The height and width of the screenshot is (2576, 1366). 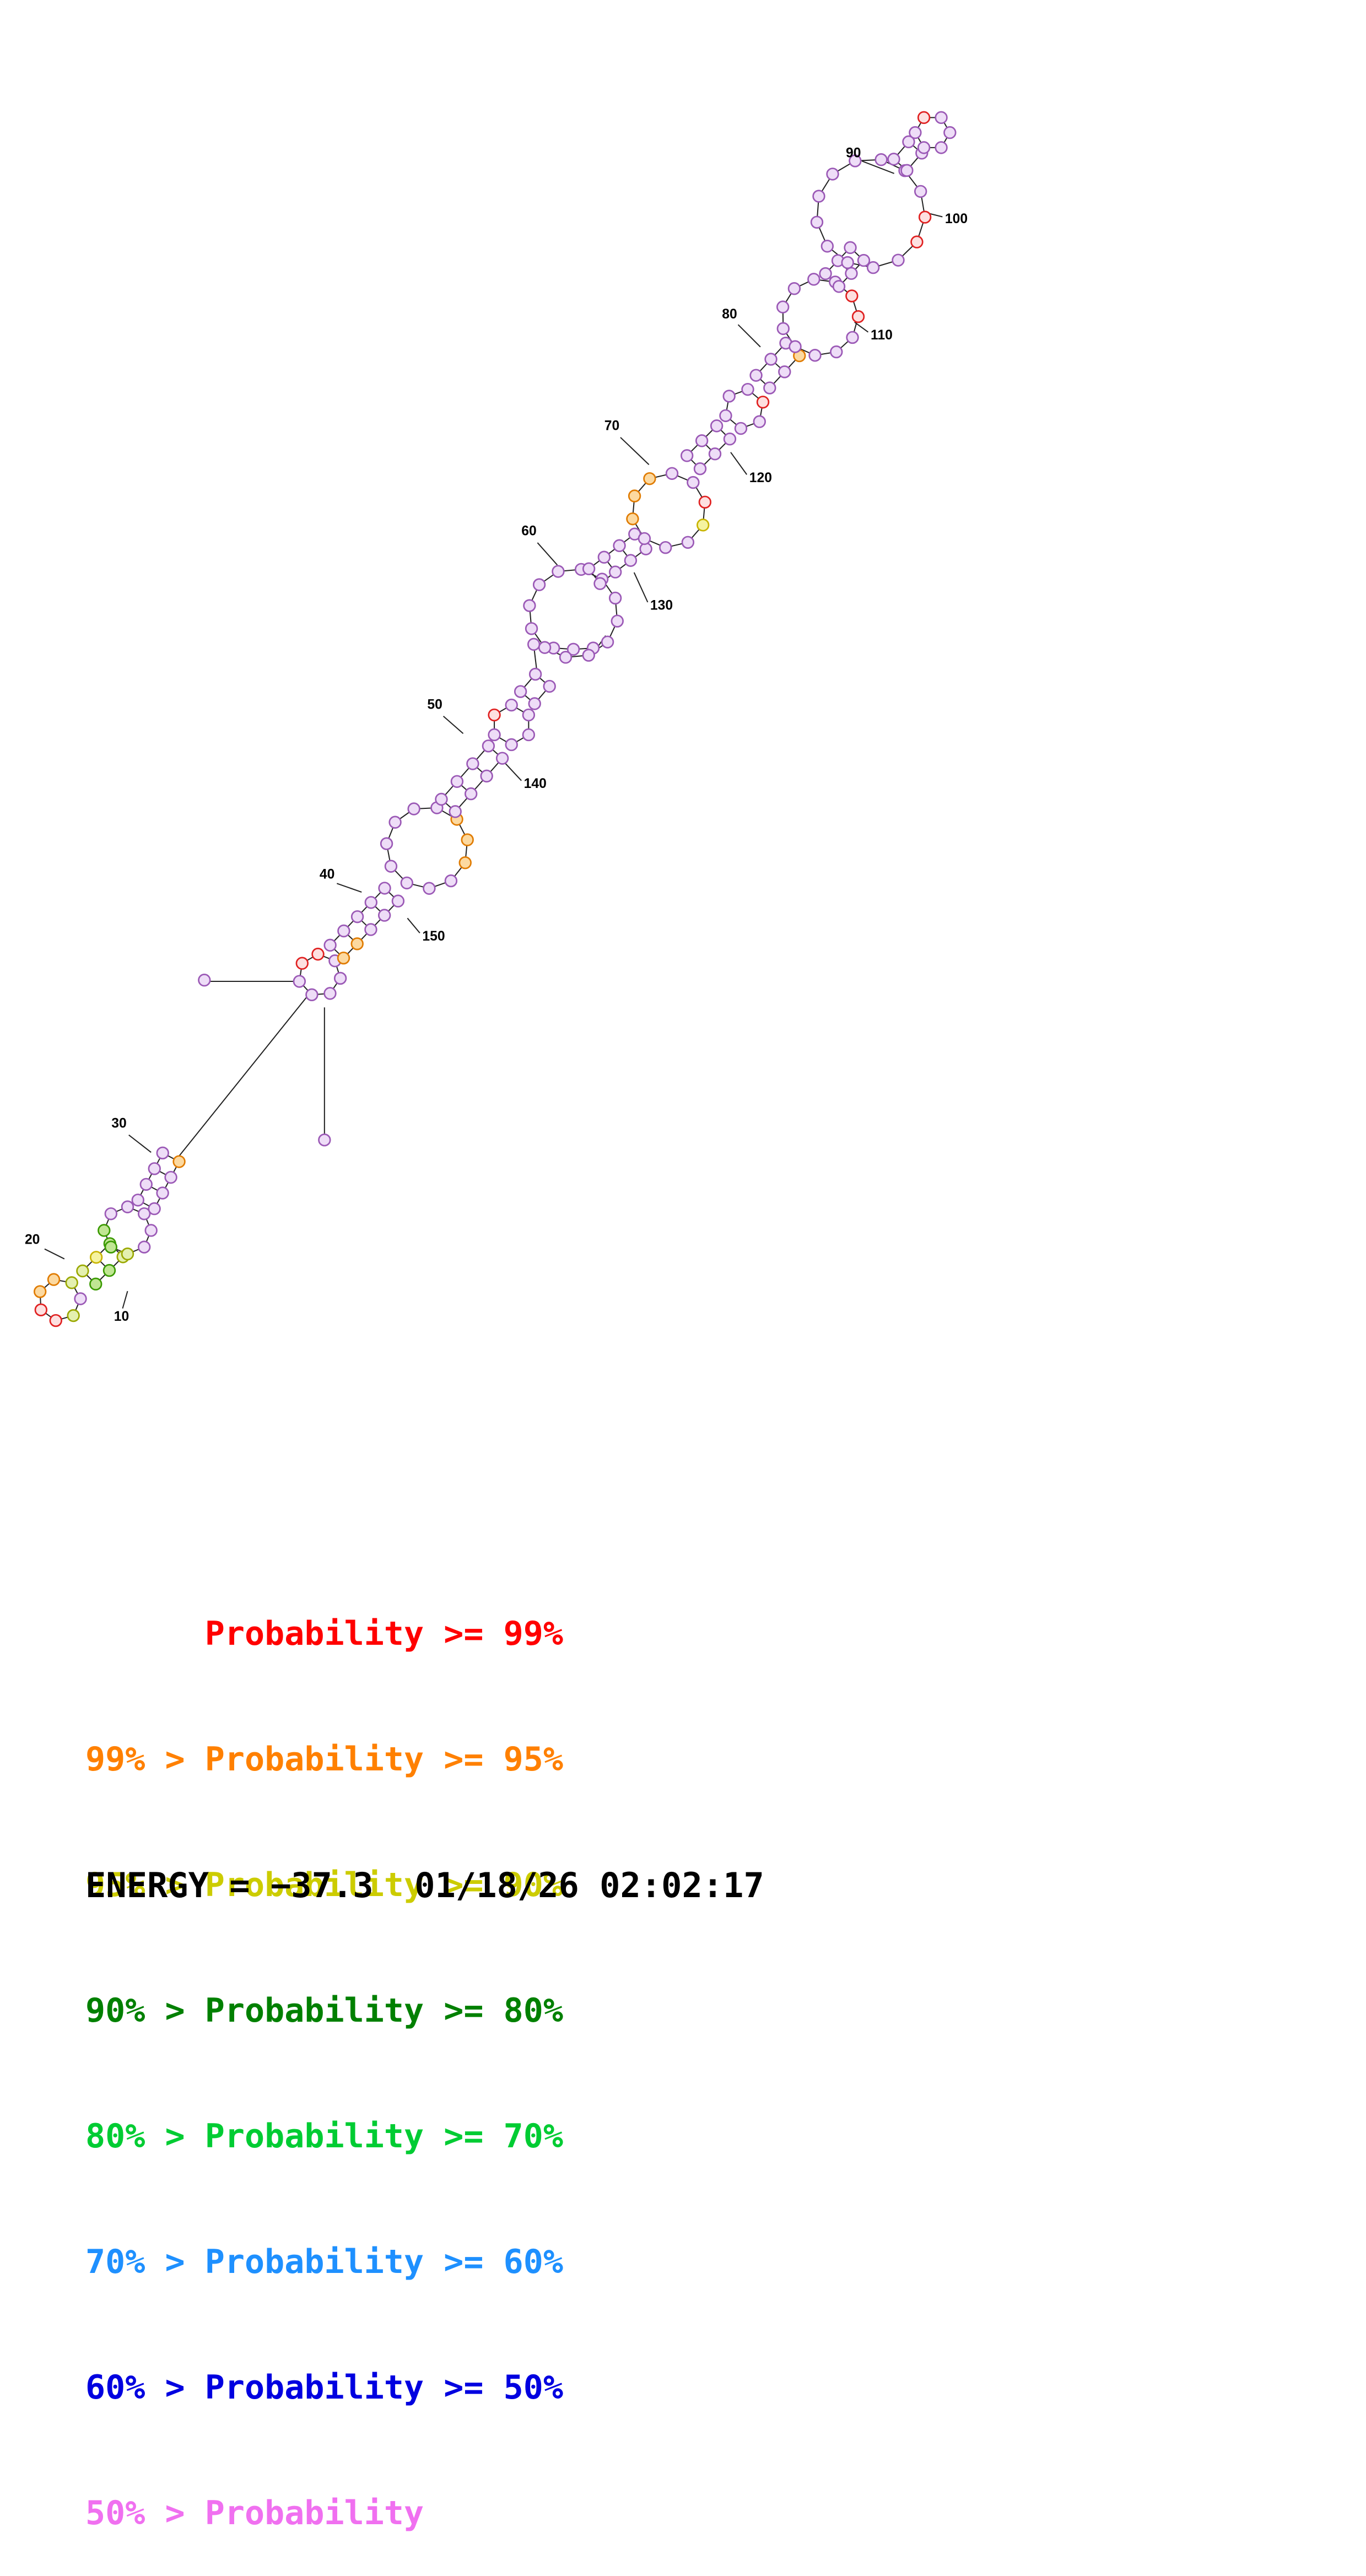 I want to click on position-label: 40, so click(x=327, y=874).